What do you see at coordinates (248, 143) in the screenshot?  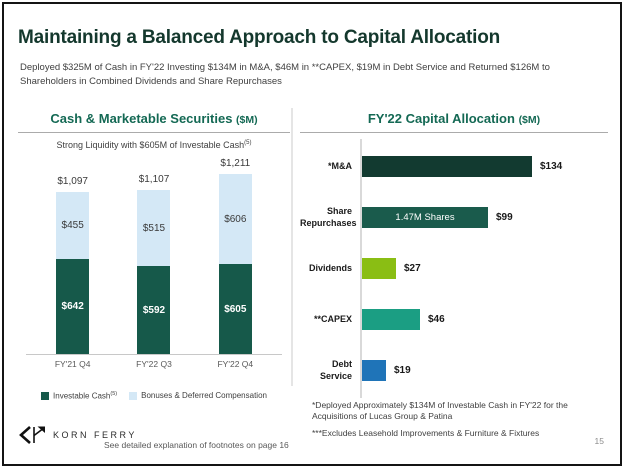 I see `left-chart-subtitle-footnote-marker: (5)` at bounding box center [248, 143].